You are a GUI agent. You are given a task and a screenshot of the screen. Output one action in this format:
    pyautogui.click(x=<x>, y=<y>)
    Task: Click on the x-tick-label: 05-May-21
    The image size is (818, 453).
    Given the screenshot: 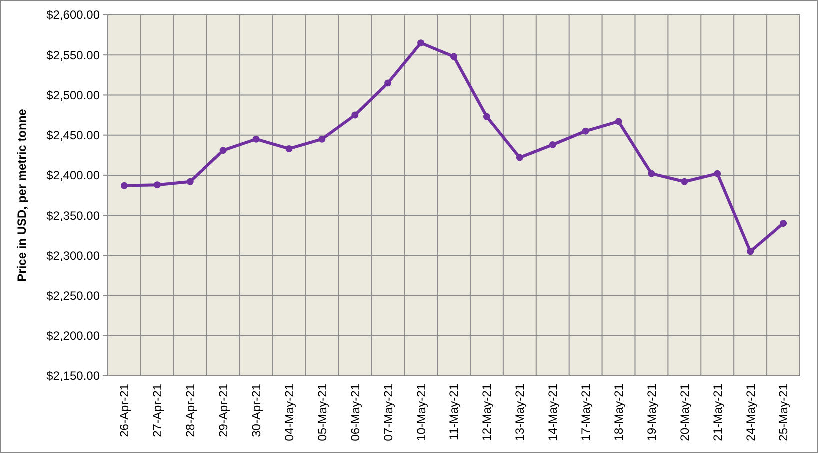 What is the action you would take?
    pyautogui.click(x=322, y=413)
    